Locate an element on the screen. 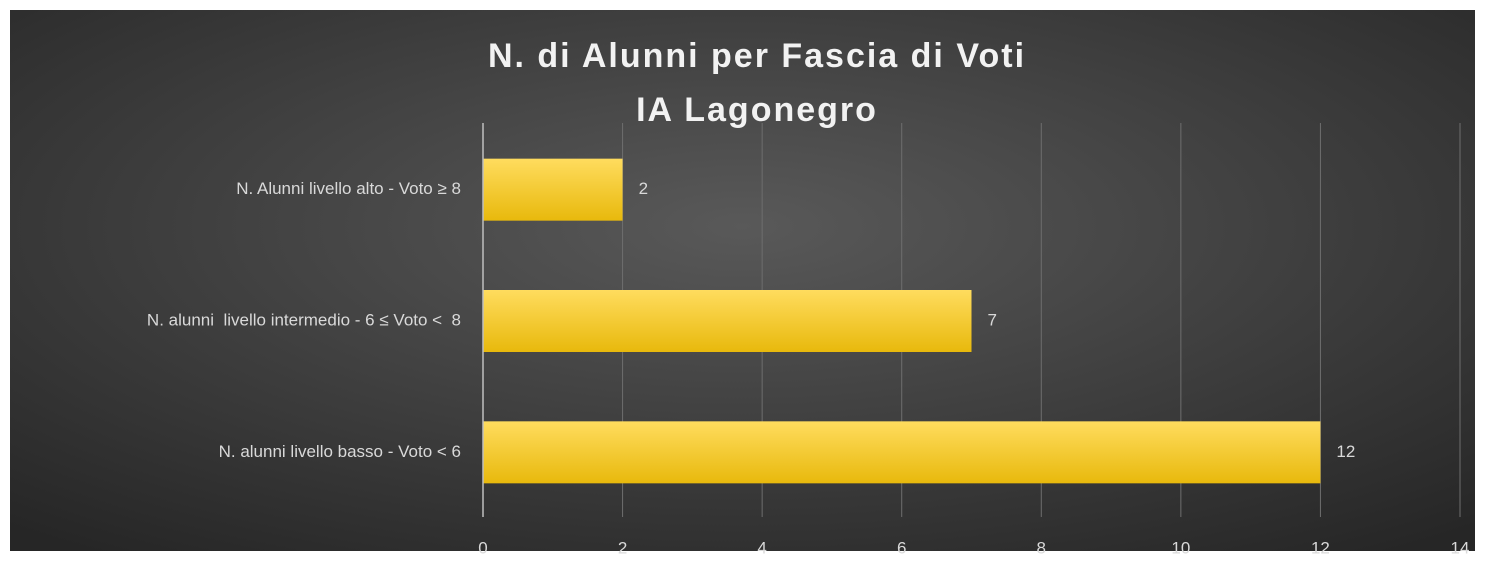  y-tick-label: N. Alunni livello alto - Voto ≥ 8 is located at coordinates (348, 188).